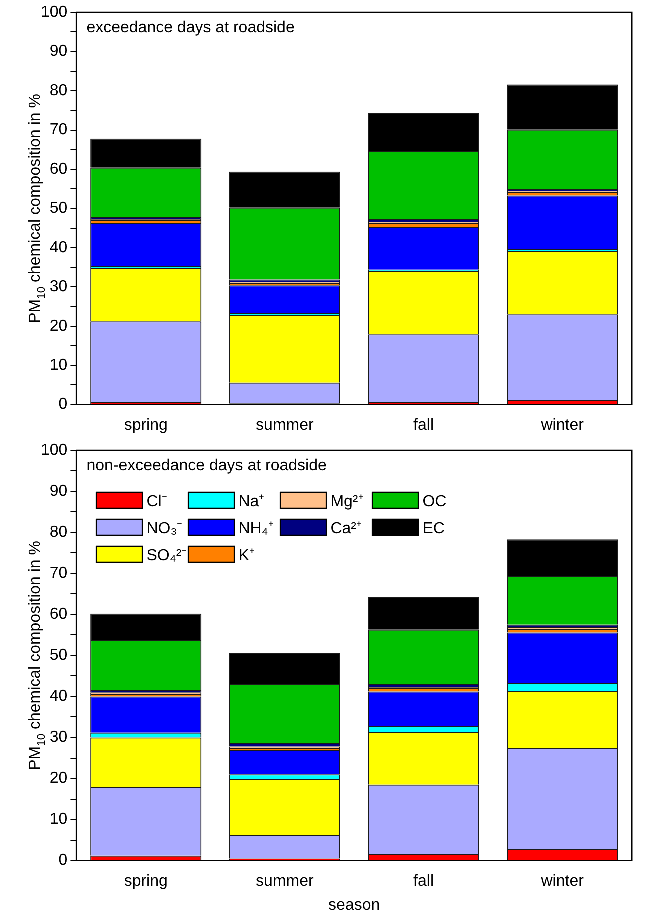  Describe the element at coordinates (251, 502) in the screenshot. I see `legend-label: Na⁺` at that location.